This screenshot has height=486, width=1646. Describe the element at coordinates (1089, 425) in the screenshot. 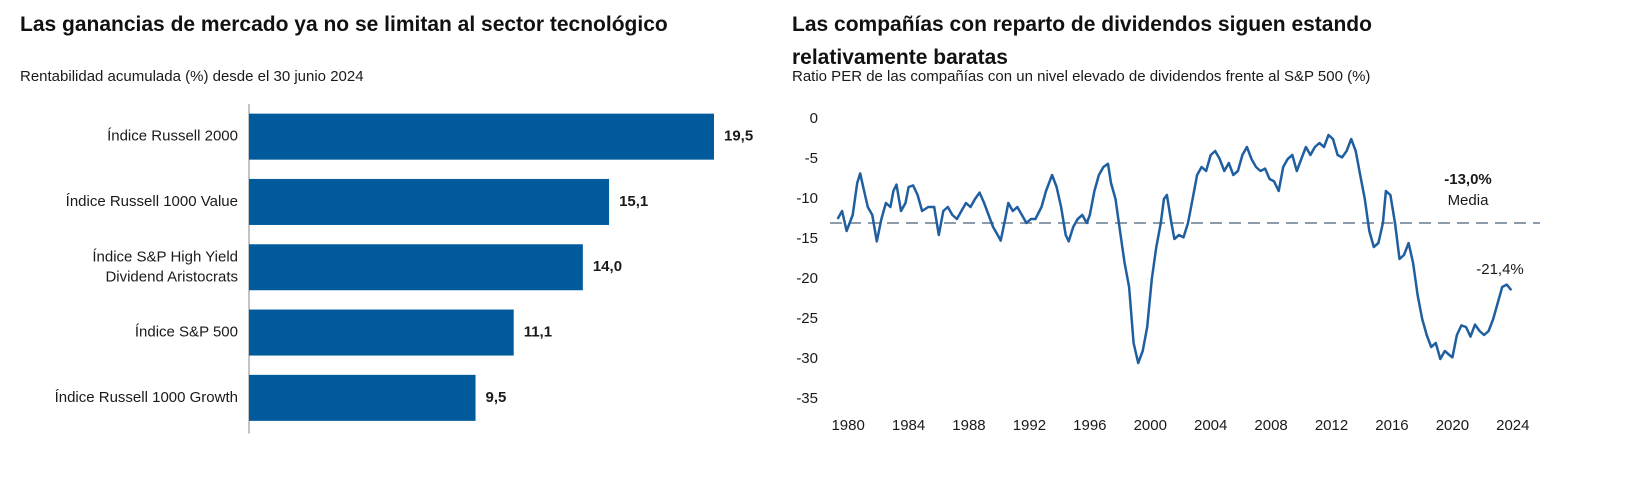

I see `x-tick-label: 1996` at that location.